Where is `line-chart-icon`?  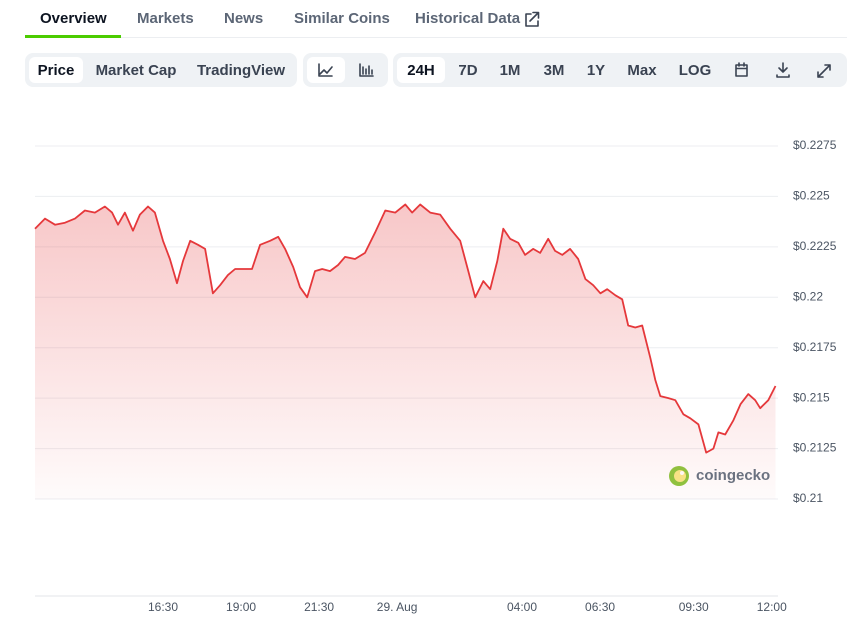 line-chart-icon is located at coordinates (325, 70).